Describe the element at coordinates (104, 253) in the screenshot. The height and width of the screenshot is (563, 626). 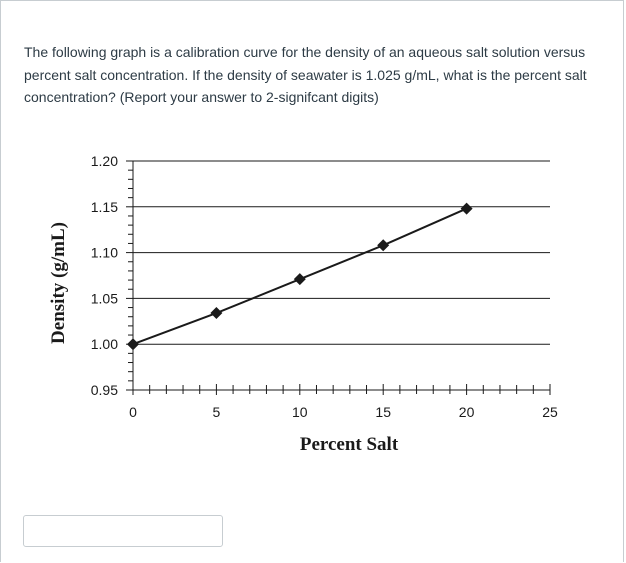
I see `y-tick-label: 1.10` at that location.